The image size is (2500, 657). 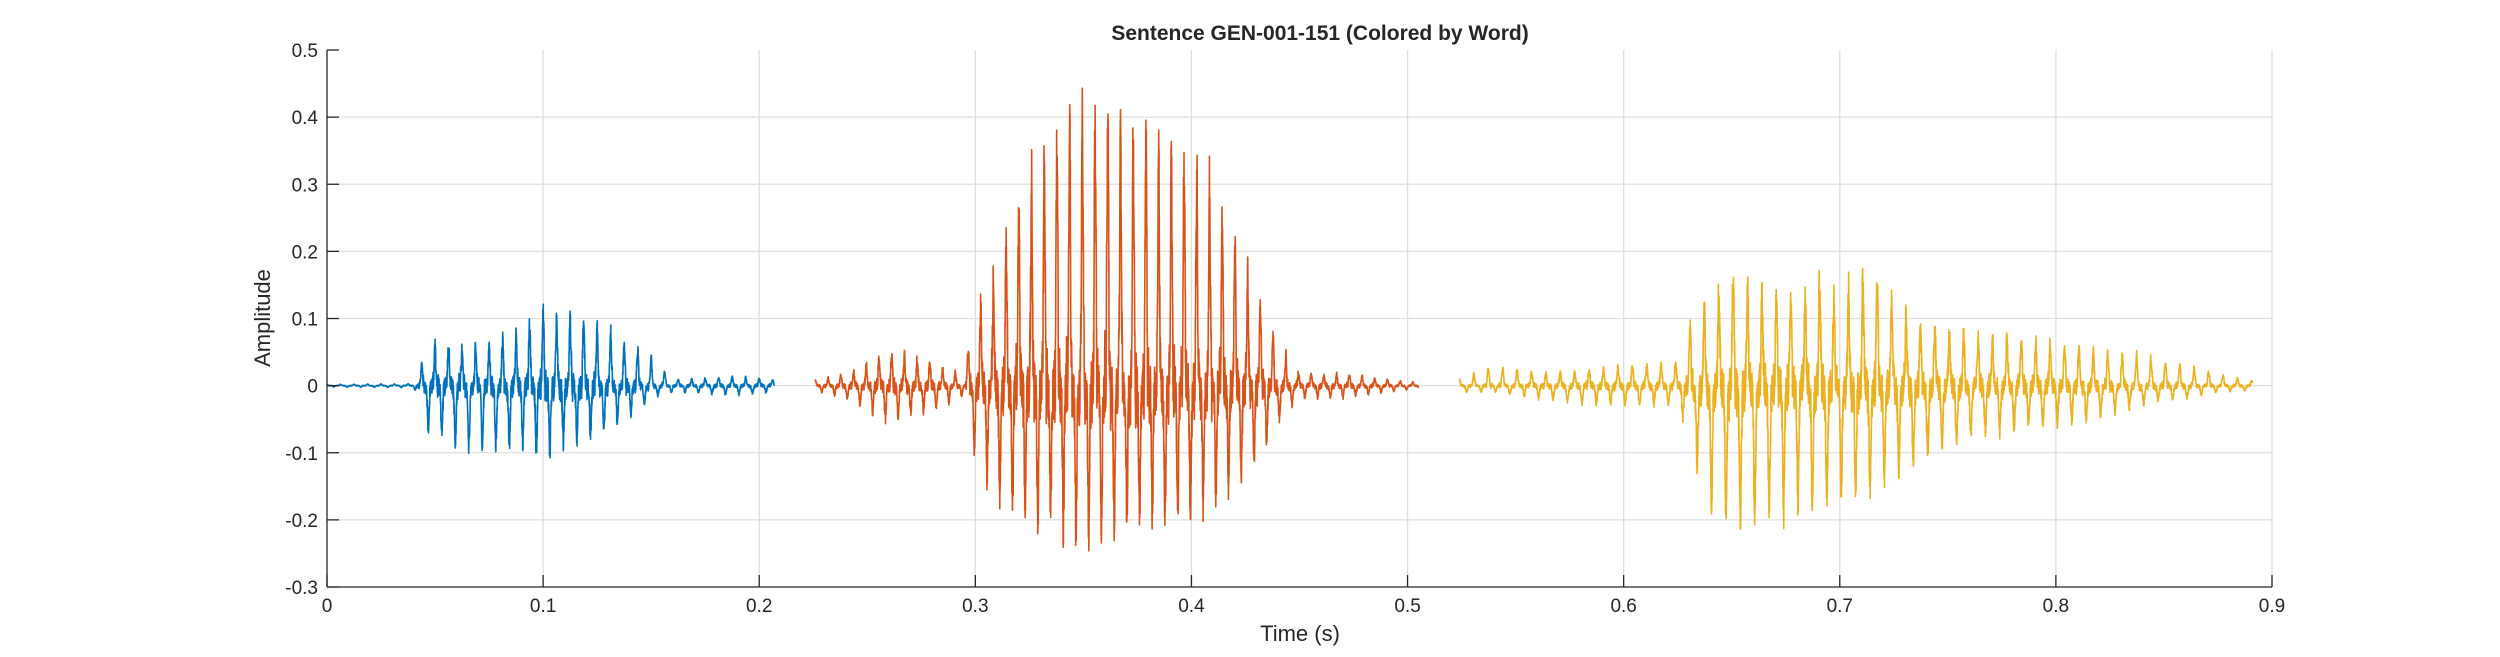 What do you see at coordinates (312, 387) in the screenshot?
I see `y-tick-label: 0` at bounding box center [312, 387].